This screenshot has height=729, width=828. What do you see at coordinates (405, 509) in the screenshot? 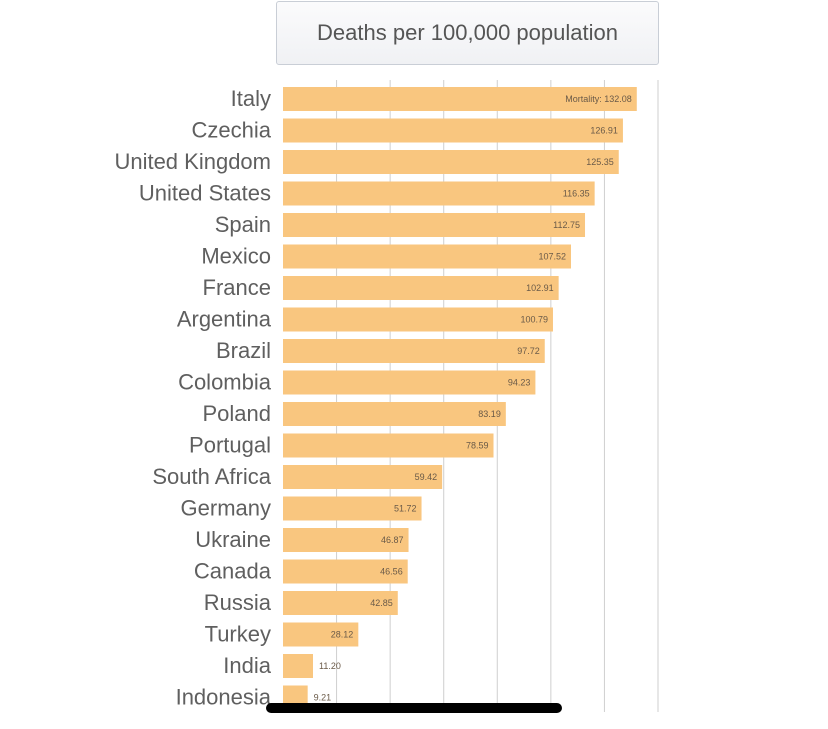
I see `value-label: 51.72` at bounding box center [405, 509].